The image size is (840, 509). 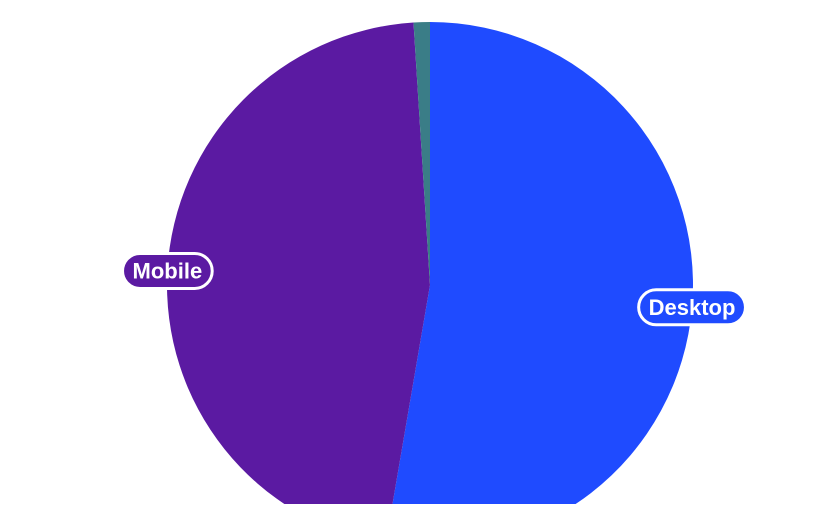 I want to click on slice-label-text: Desktop, so click(x=692, y=307).